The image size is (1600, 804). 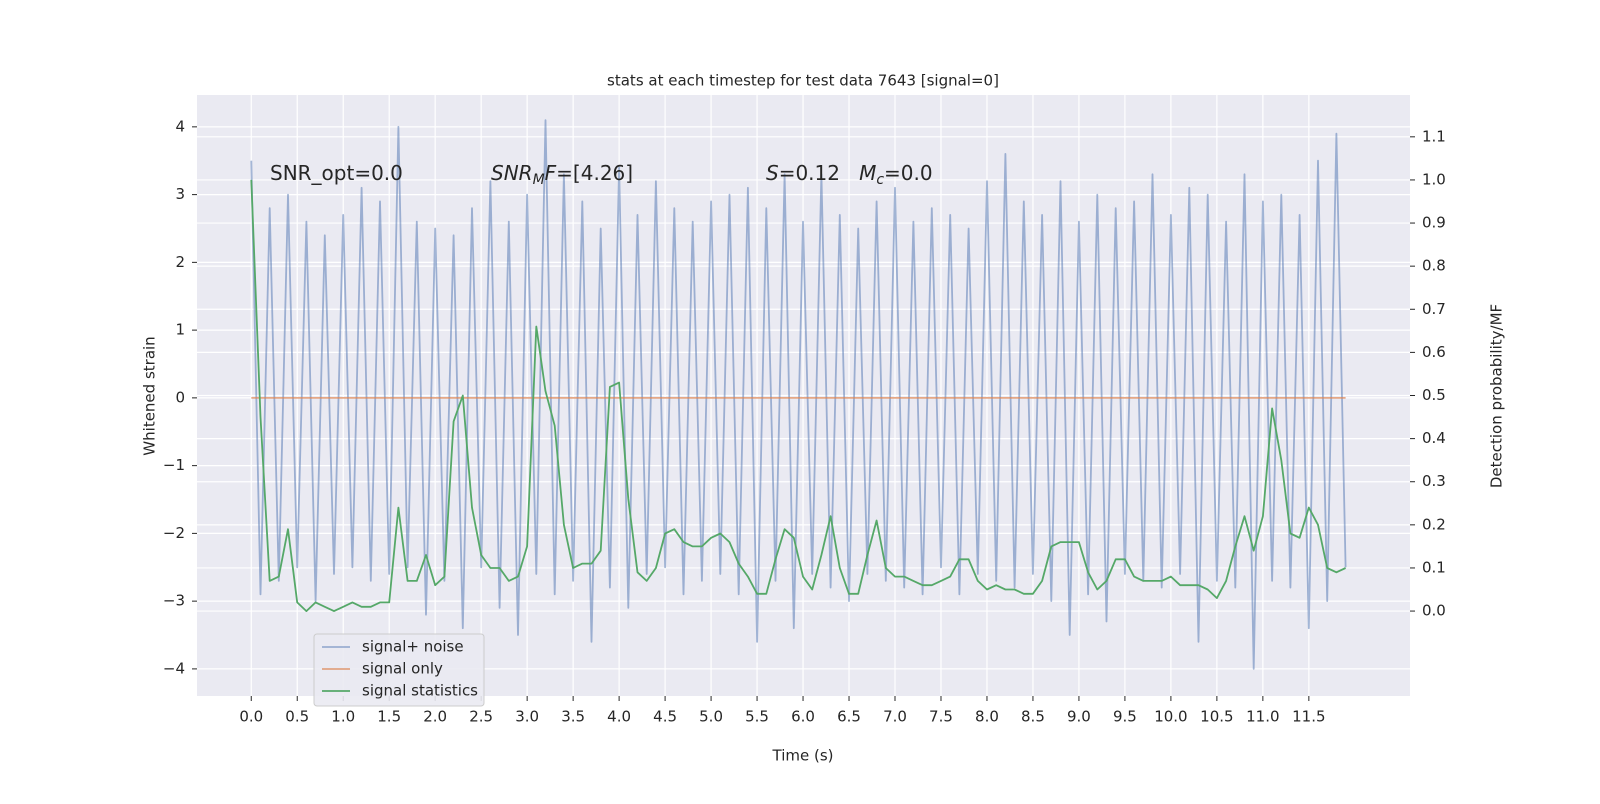 What do you see at coordinates (343, 717) in the screenshot?
I see `x-tick-label: 1.0` at bounding box center [343, 717].